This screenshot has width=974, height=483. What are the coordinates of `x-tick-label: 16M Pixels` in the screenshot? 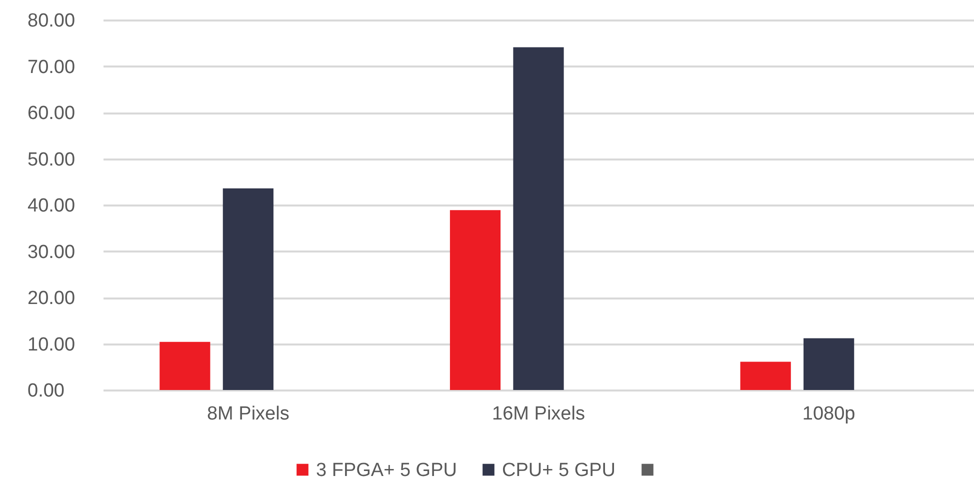 It's located at (538, 414).